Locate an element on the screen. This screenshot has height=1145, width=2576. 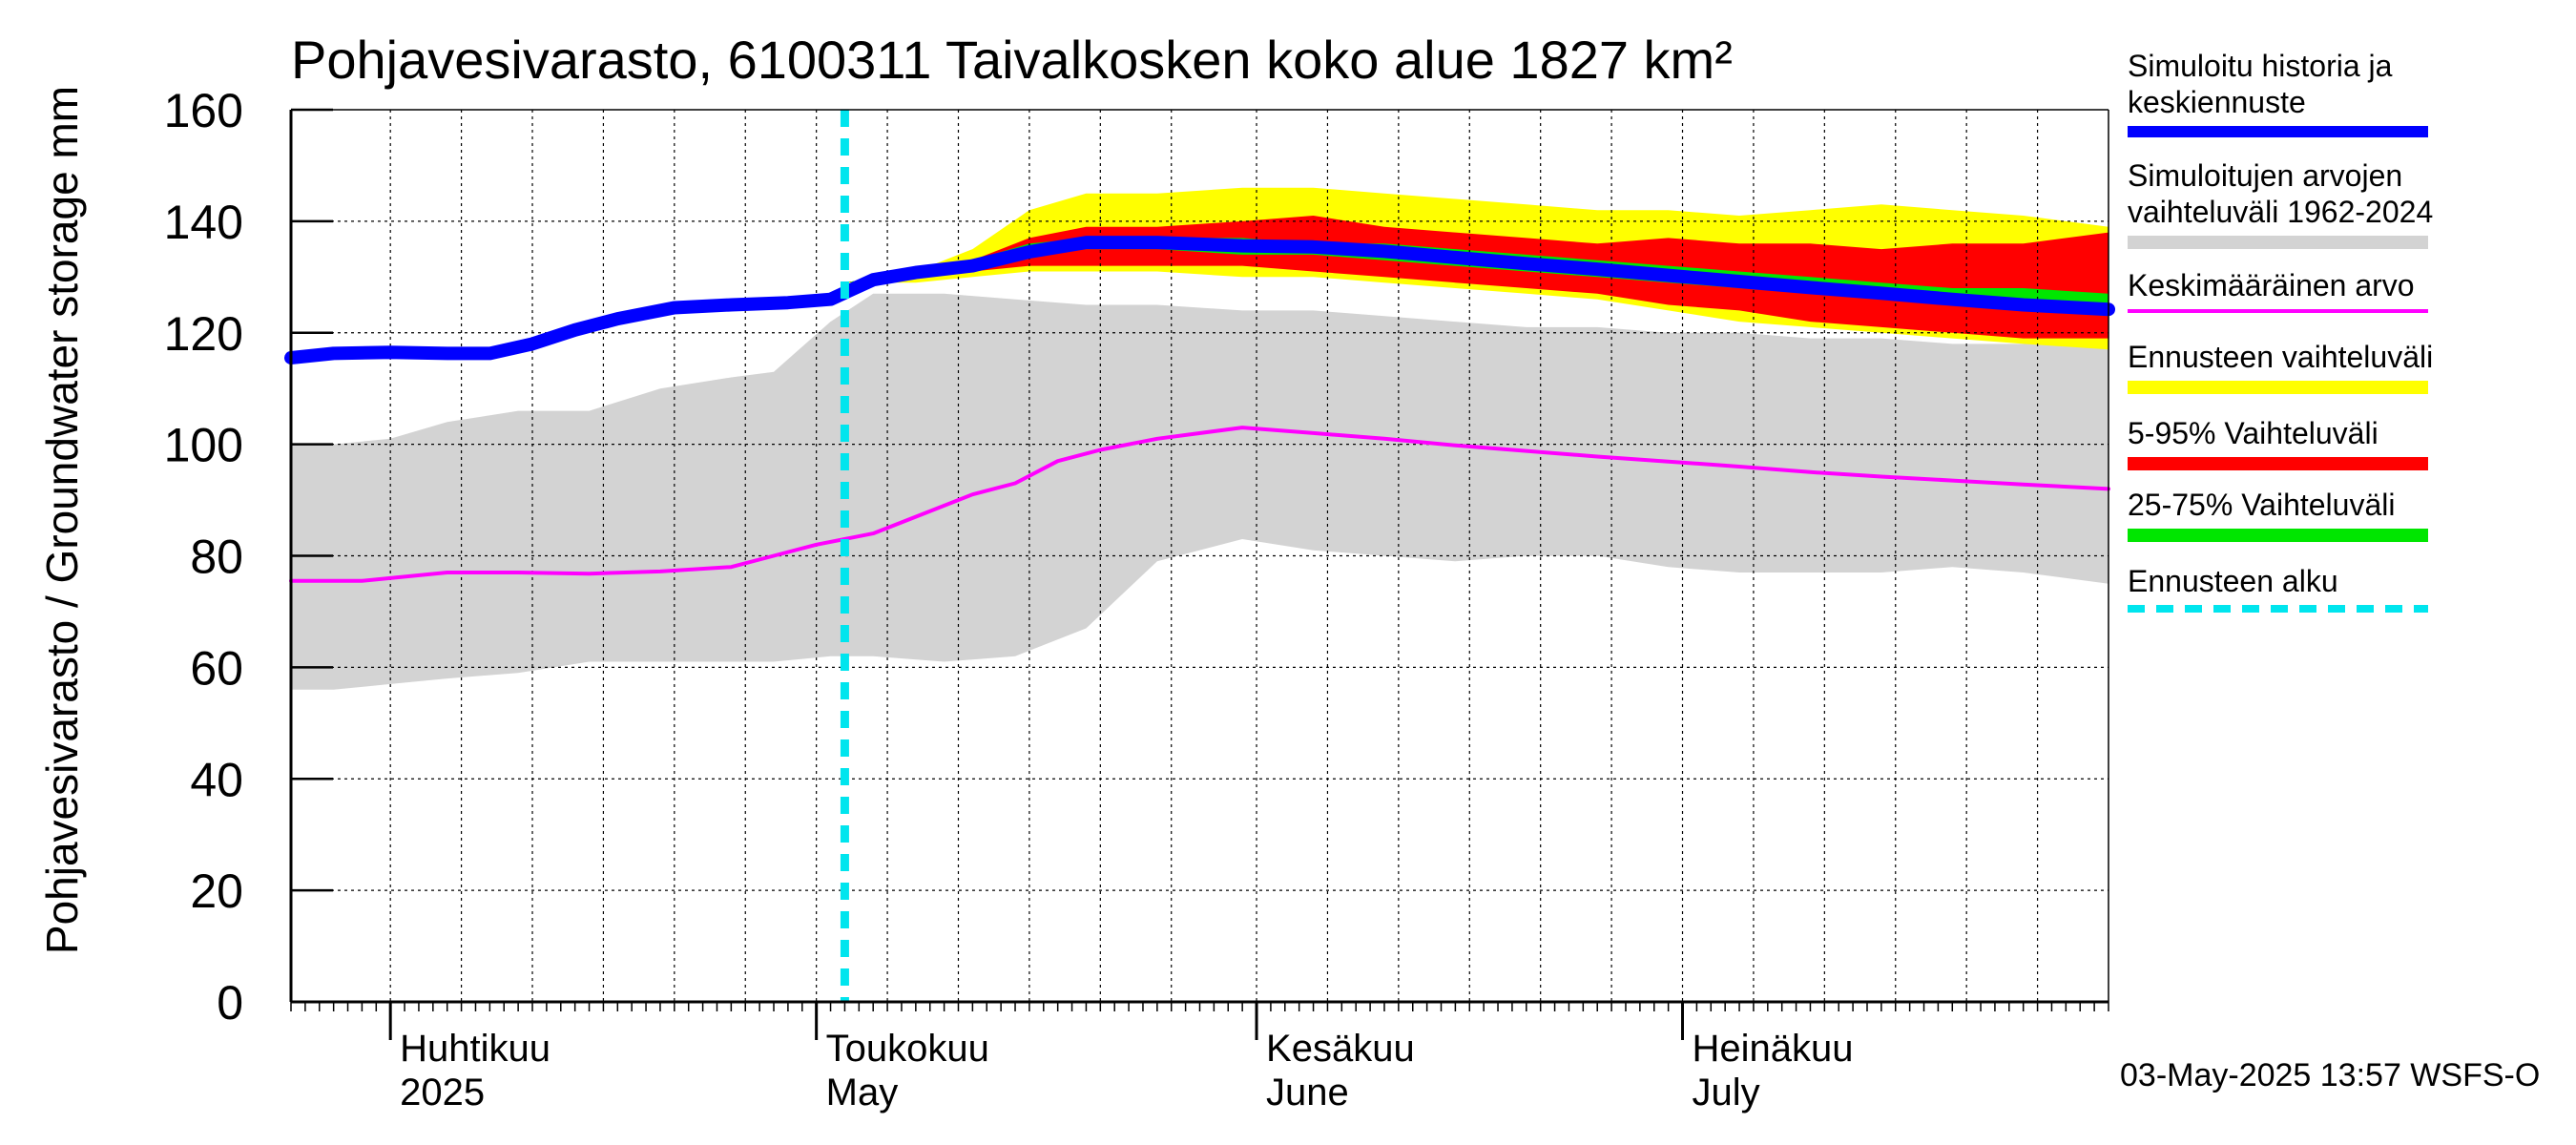
y-tick-label: 80 is located at coordinates (216, 557).